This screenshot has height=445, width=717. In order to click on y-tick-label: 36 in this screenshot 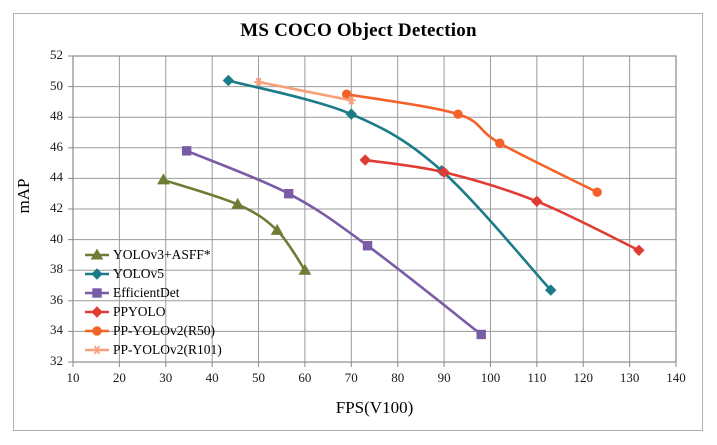, I will do `click(56, 299)`.